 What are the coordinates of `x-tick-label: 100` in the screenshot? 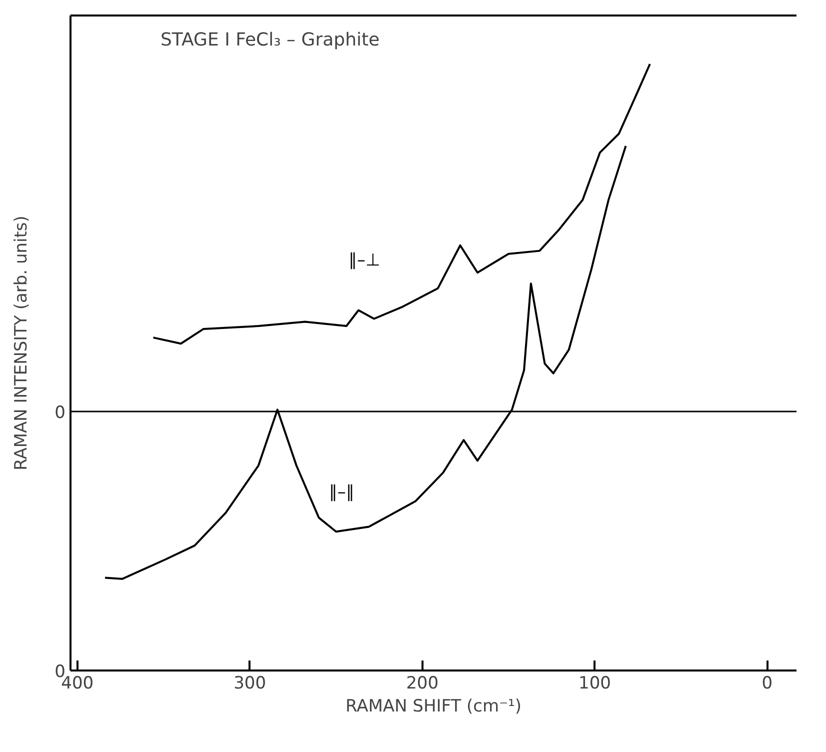 It's located at (594, 684).